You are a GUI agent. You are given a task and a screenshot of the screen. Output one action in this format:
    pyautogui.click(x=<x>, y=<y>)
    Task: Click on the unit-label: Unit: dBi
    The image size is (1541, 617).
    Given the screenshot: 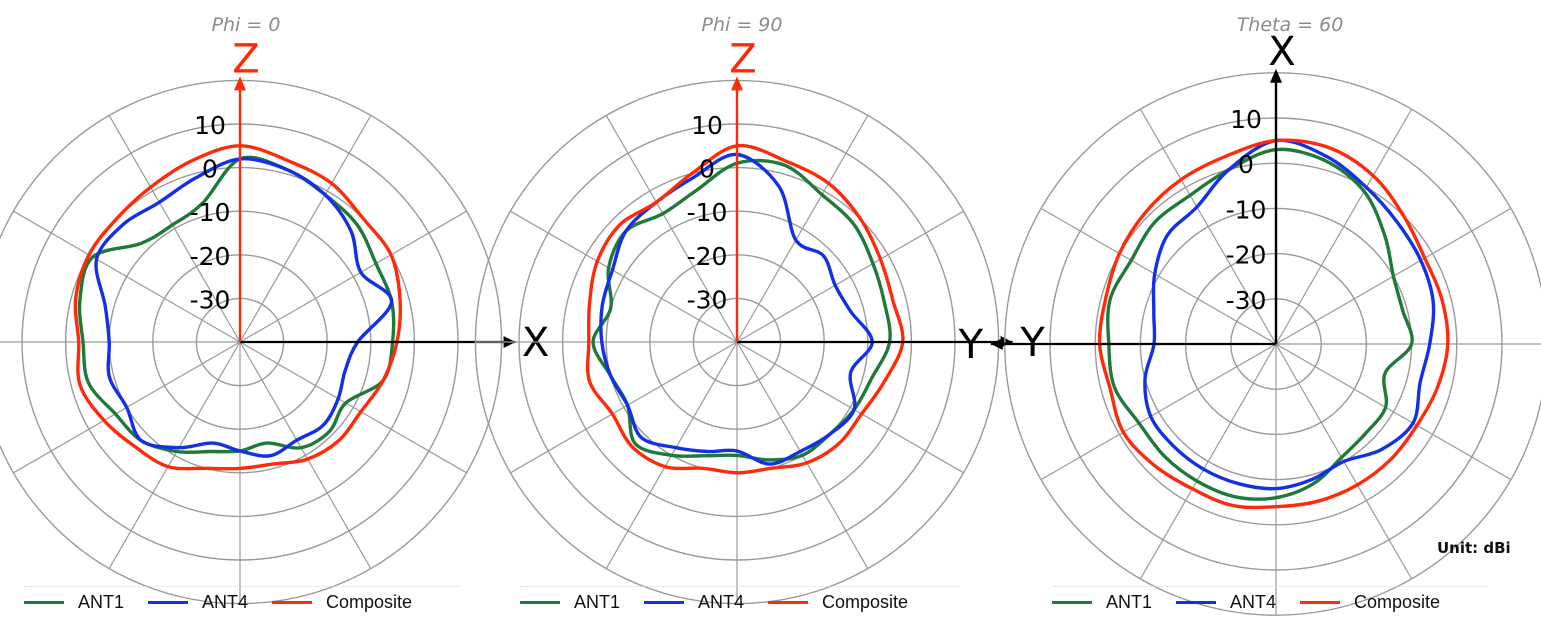 What is the action you would take?
    pyautogui.click(x=1474, y=548)
    